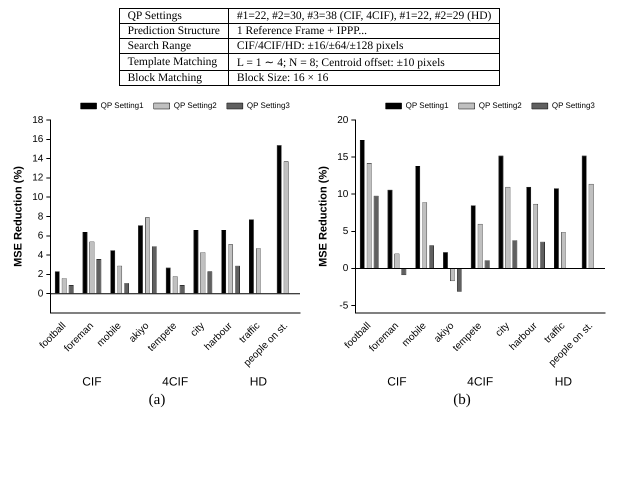  Describe the element at coordinates (364, 78) in the screenshot. I see `text: Block Size: 16 × 16` at that location.